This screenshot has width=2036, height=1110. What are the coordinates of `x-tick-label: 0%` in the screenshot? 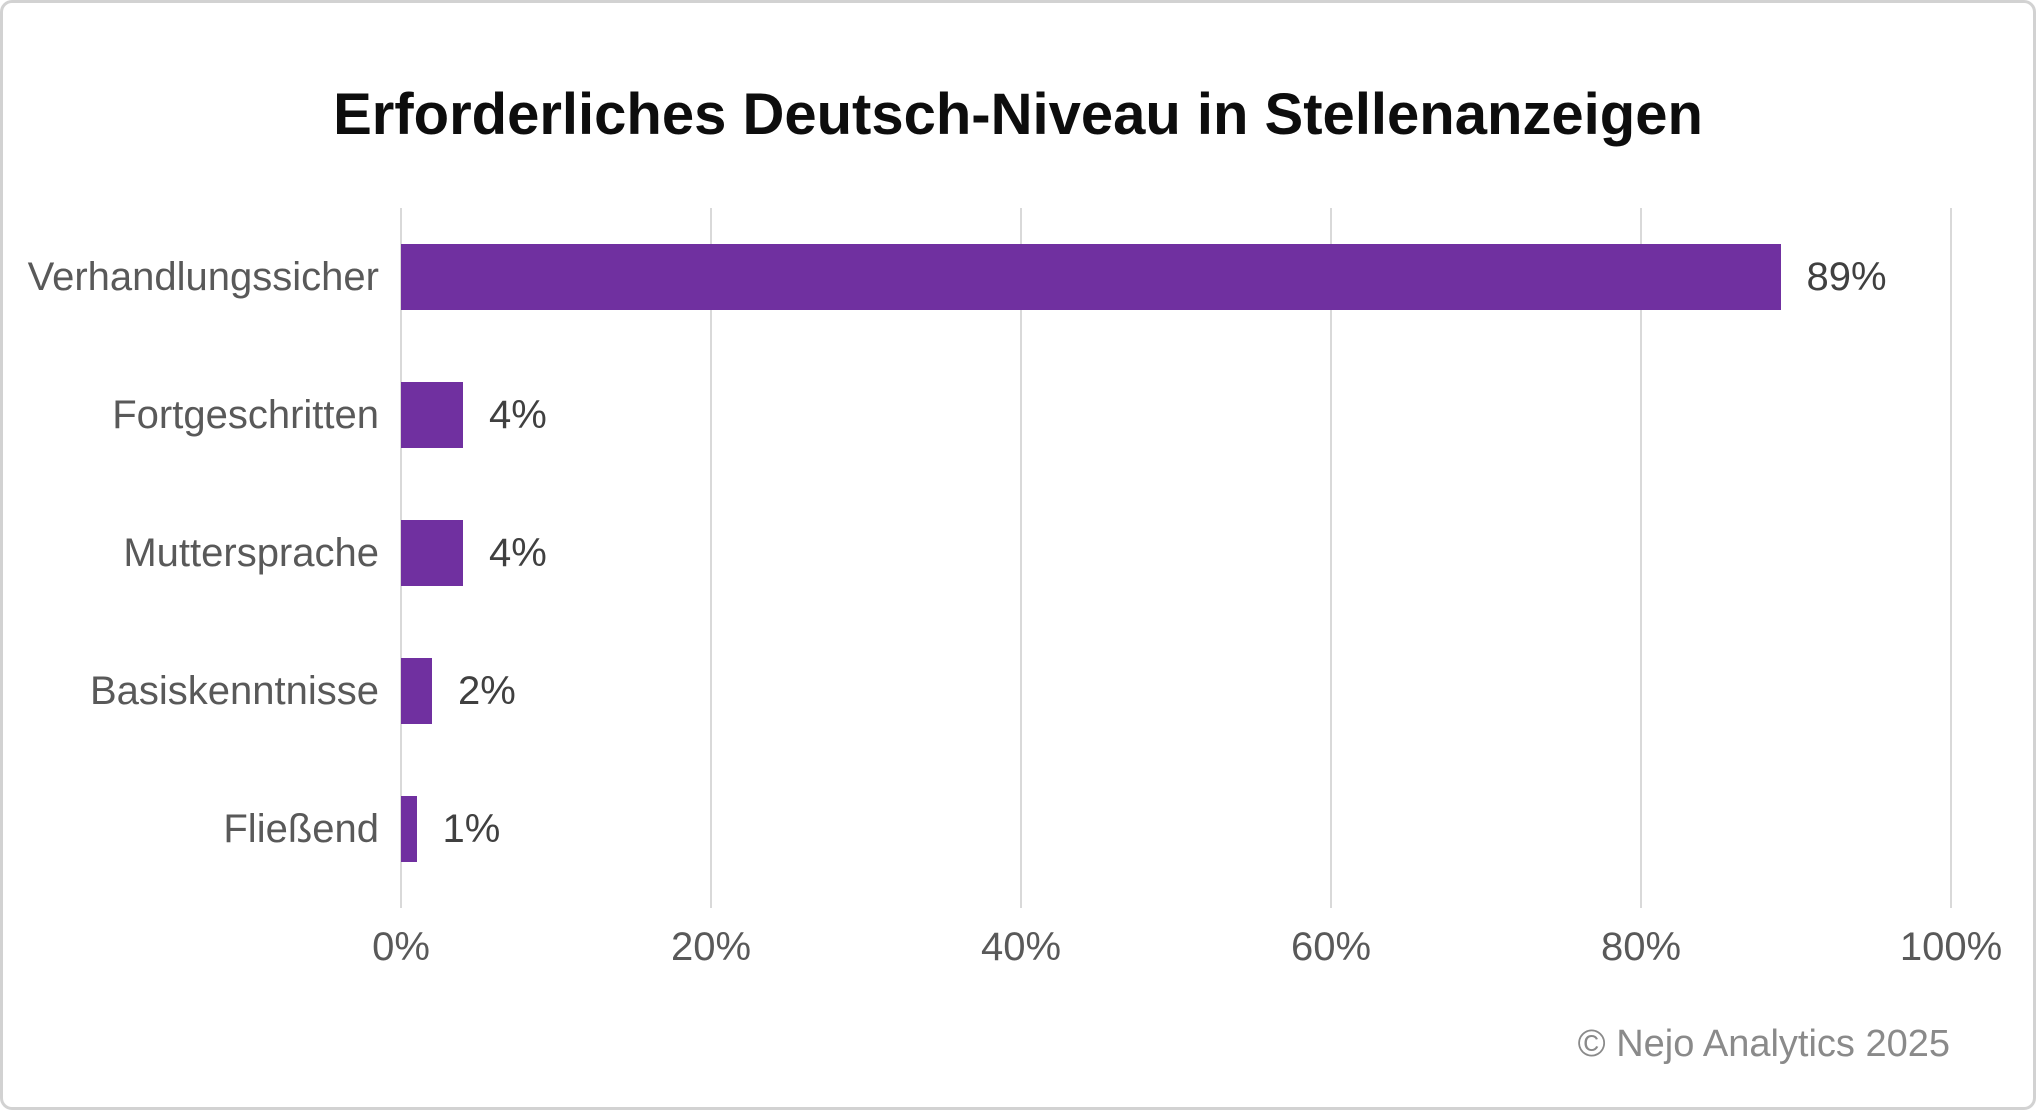 It's located at (401, 947).